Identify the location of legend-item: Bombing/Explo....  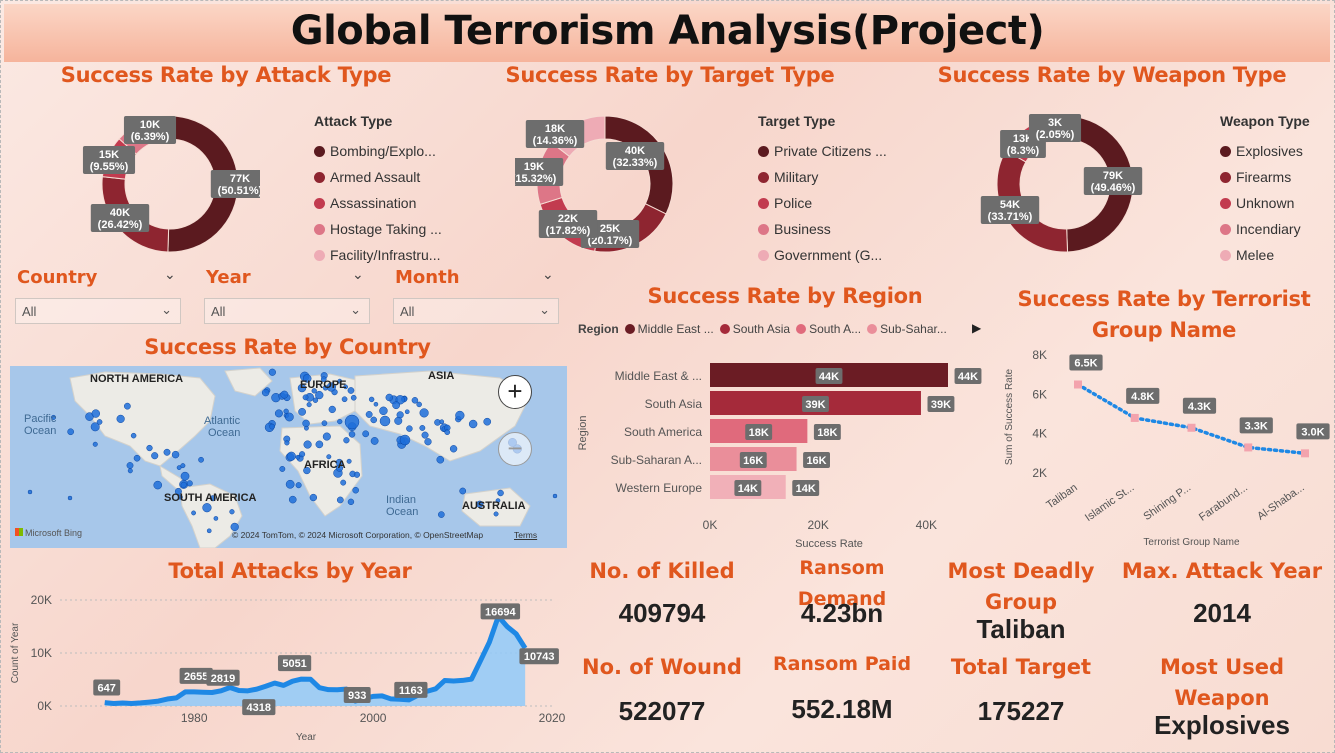
(378, 151).